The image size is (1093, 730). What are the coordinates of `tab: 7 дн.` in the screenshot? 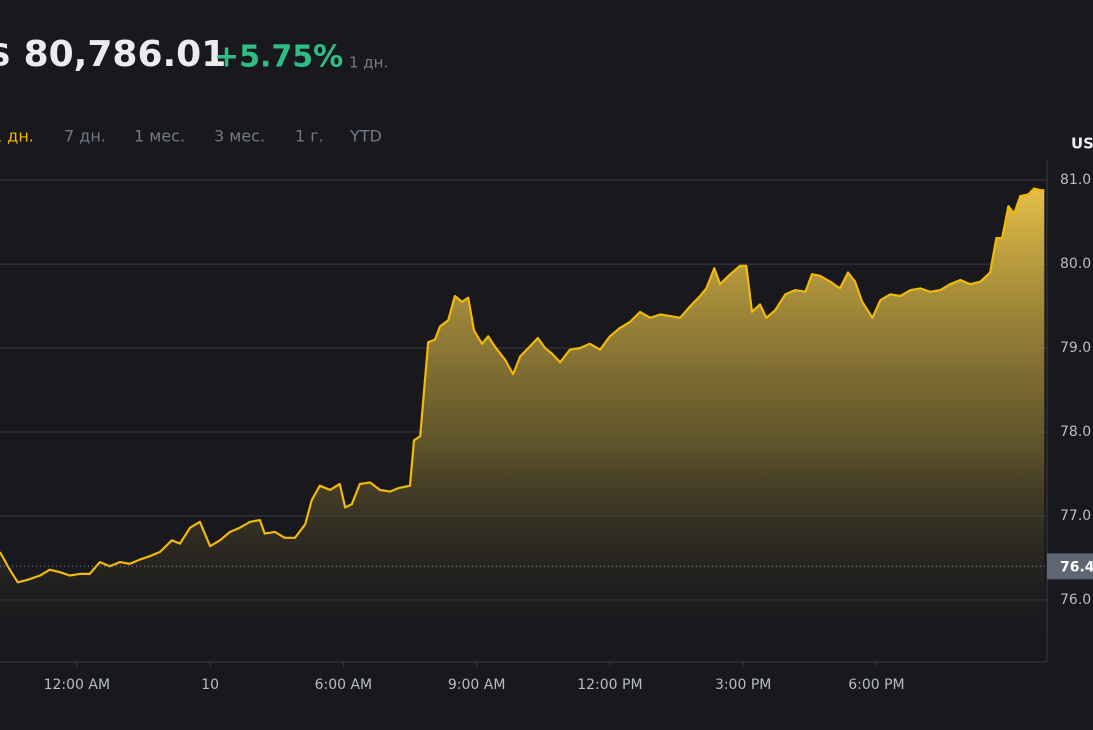 It's located at (85, 136).